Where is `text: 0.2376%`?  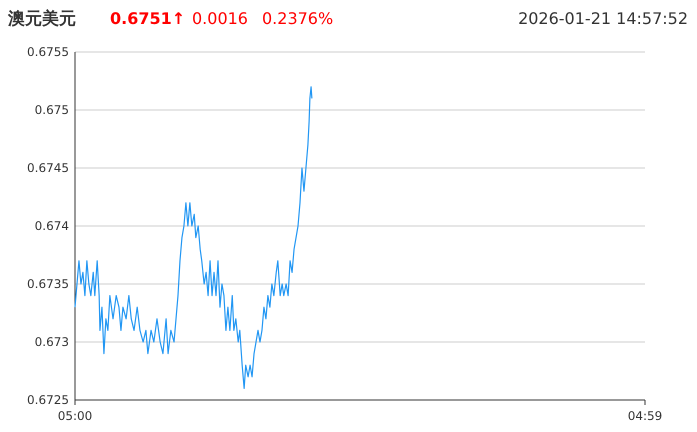 text: 0.2376% is located at coordinates (298, 18).